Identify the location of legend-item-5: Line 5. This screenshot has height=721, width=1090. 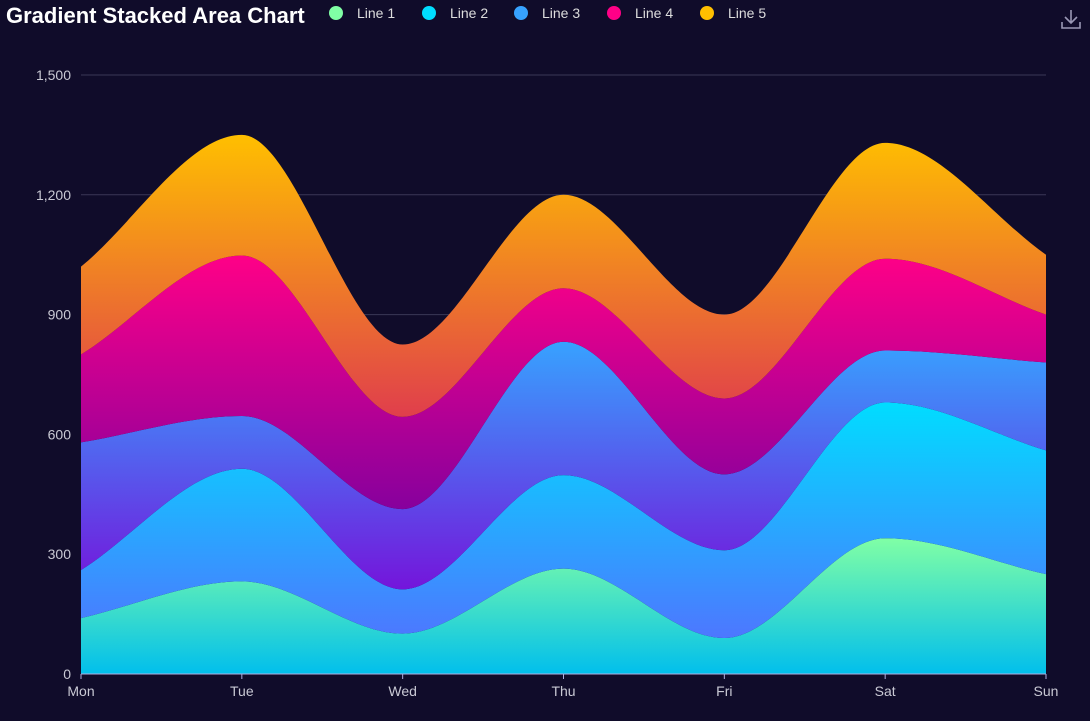
(733, 13).